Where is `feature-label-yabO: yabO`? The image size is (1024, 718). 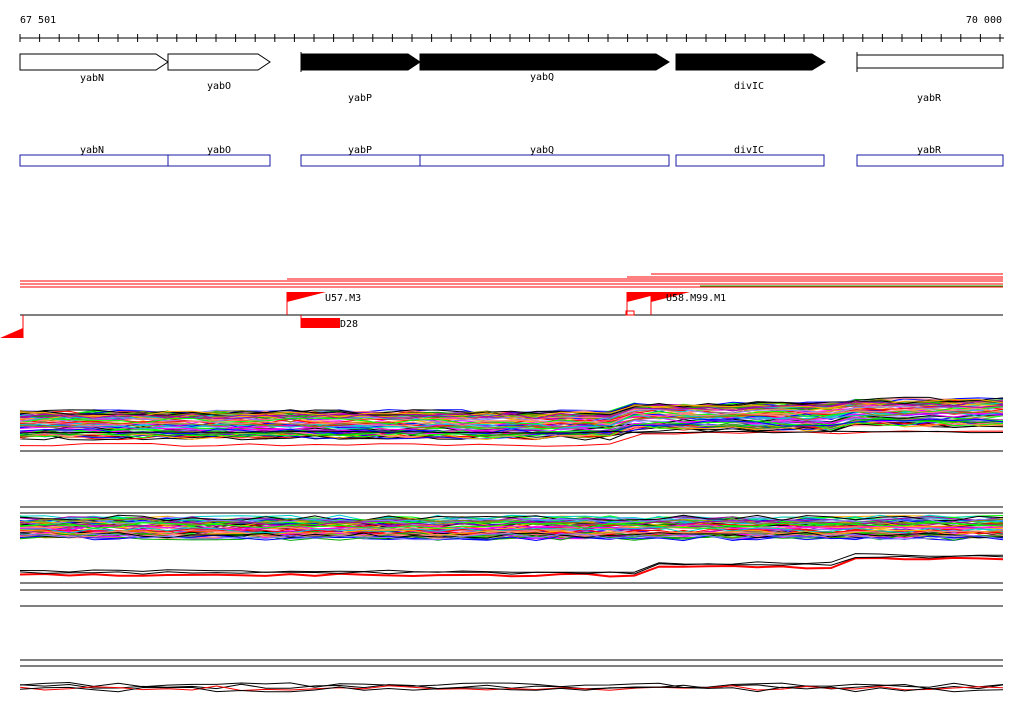 feature-label-yabO: yabO is located at coordinates (219, 150).